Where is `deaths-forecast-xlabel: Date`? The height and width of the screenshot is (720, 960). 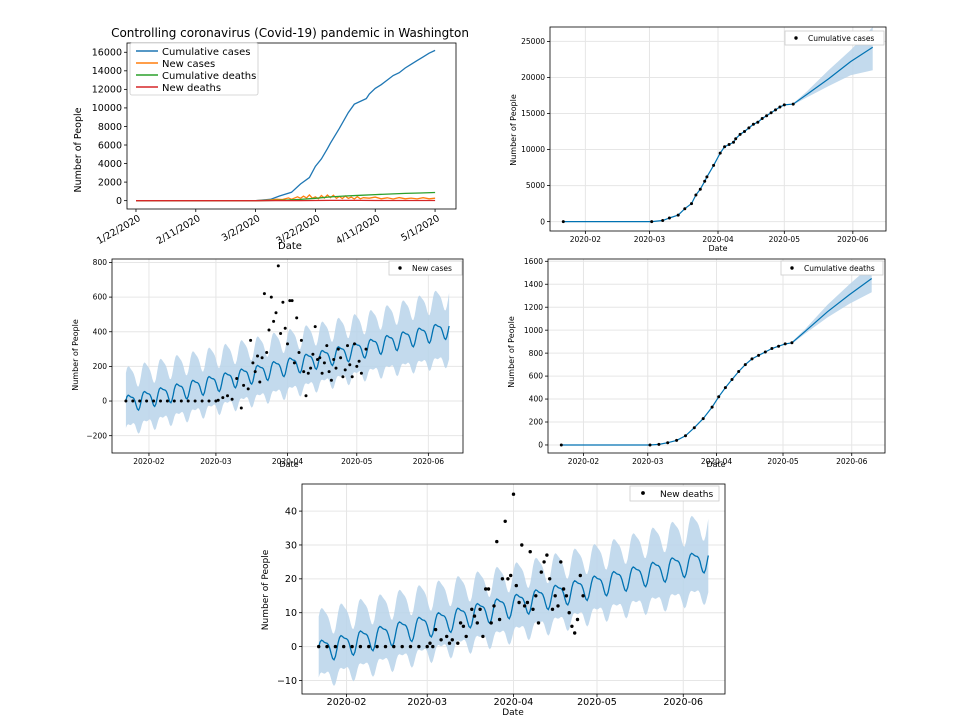
deaths-forecast-xlabel: Date is located at coordinates (715, 464).